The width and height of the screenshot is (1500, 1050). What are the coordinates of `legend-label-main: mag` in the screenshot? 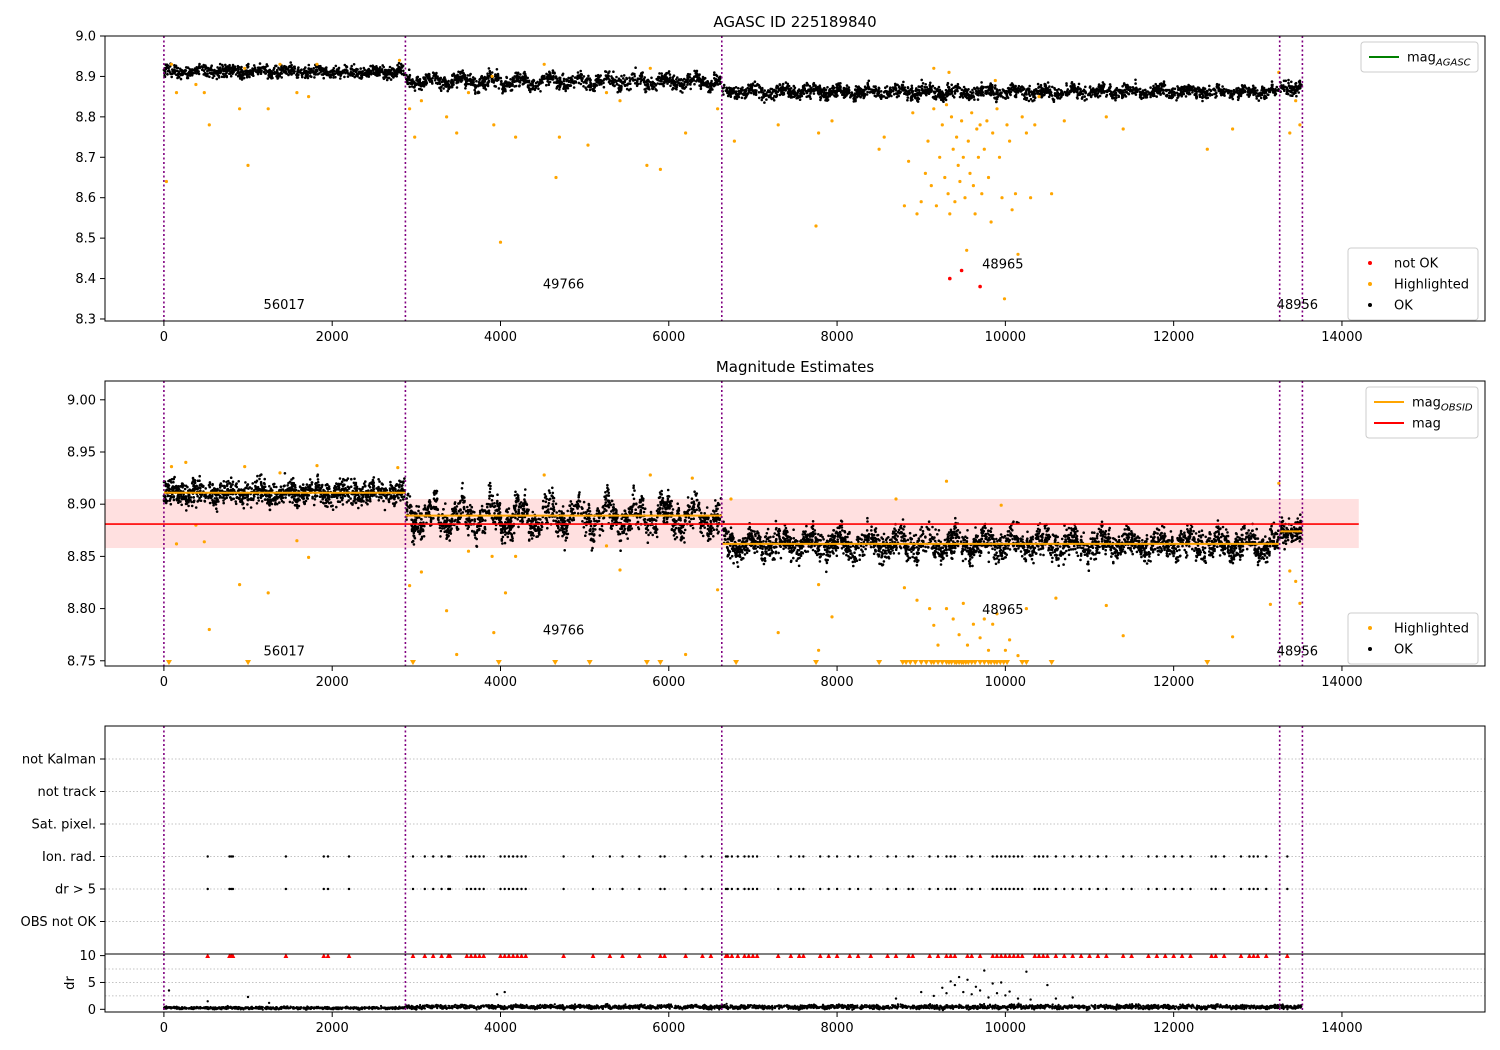 It's located at (1421, 58).